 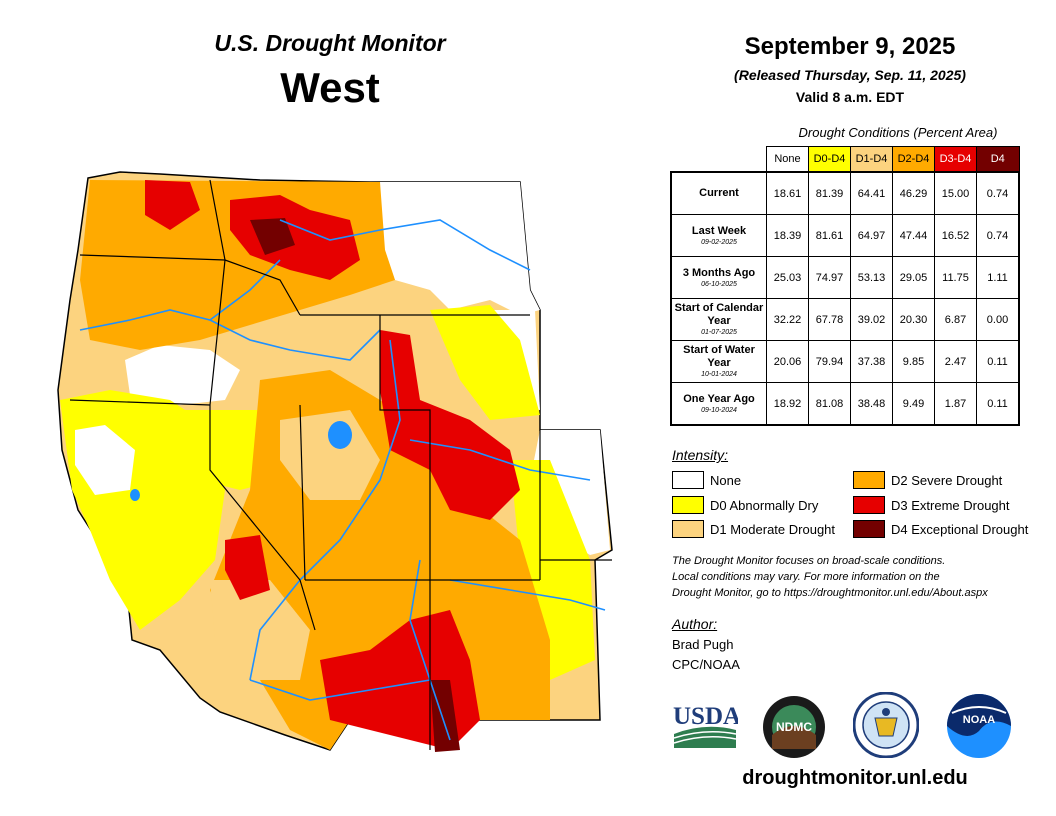 What do you see at coordinates (871, 159) in the screenshot?
I see `col-d1-d4: D1-D4` at bounding box center [871, 159].